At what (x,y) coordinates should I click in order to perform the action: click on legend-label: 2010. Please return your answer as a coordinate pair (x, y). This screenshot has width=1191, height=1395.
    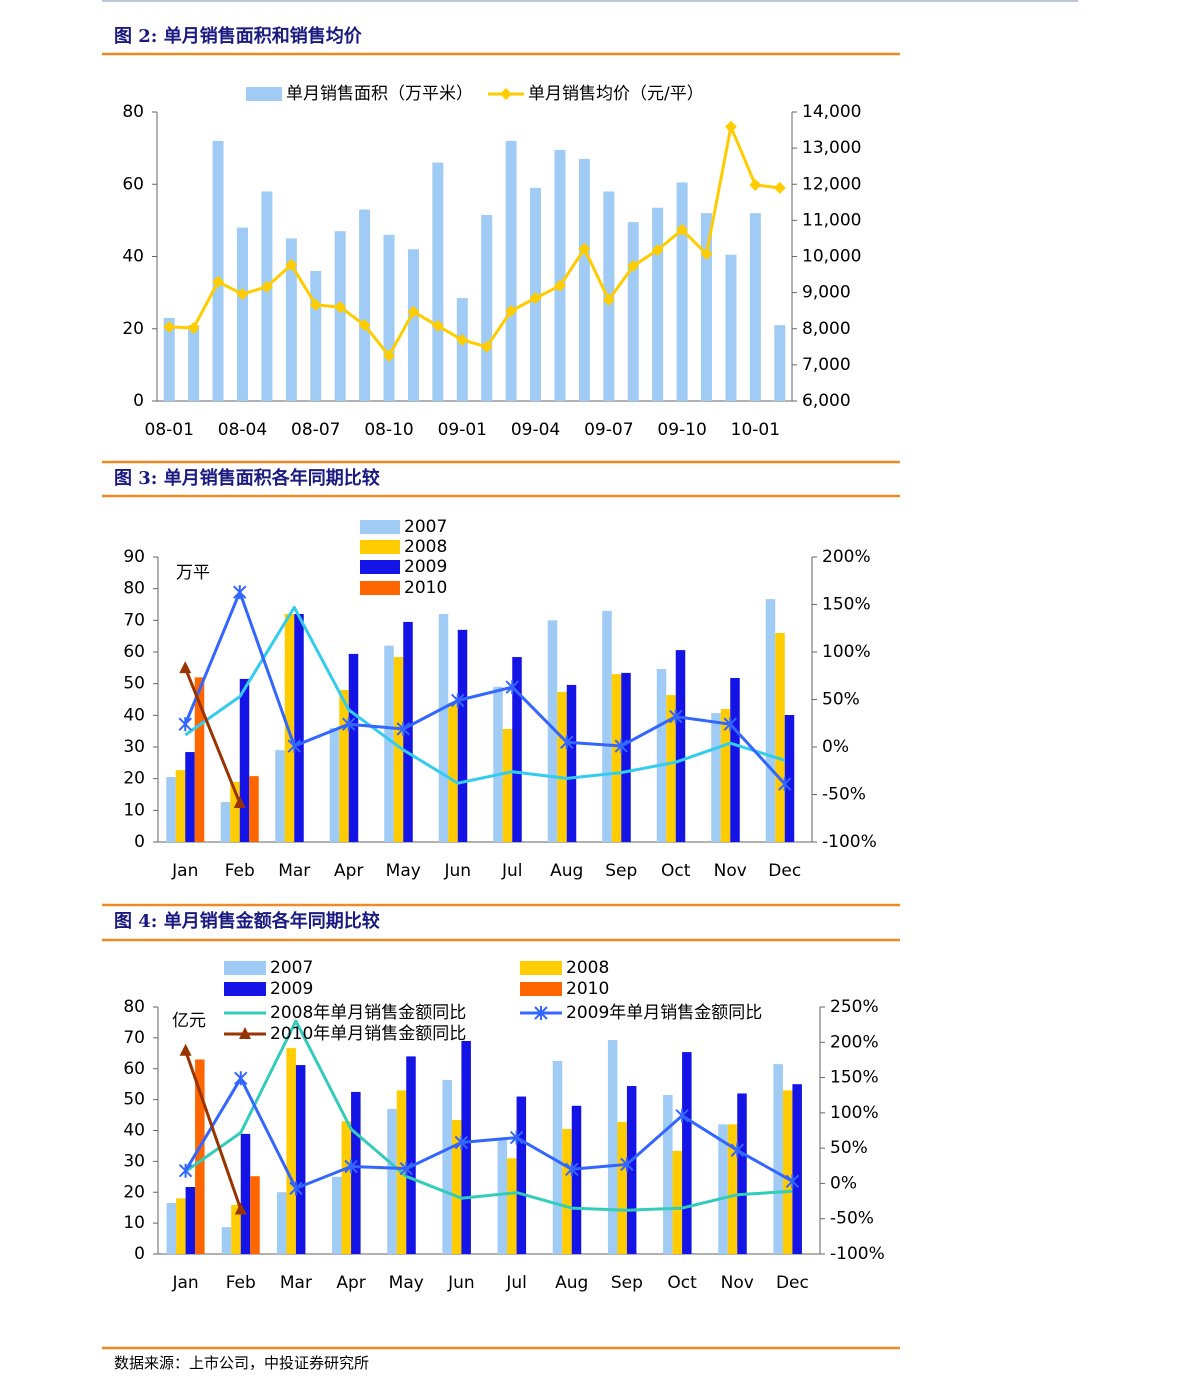
    Looking at the image, I should click on (425, 588).